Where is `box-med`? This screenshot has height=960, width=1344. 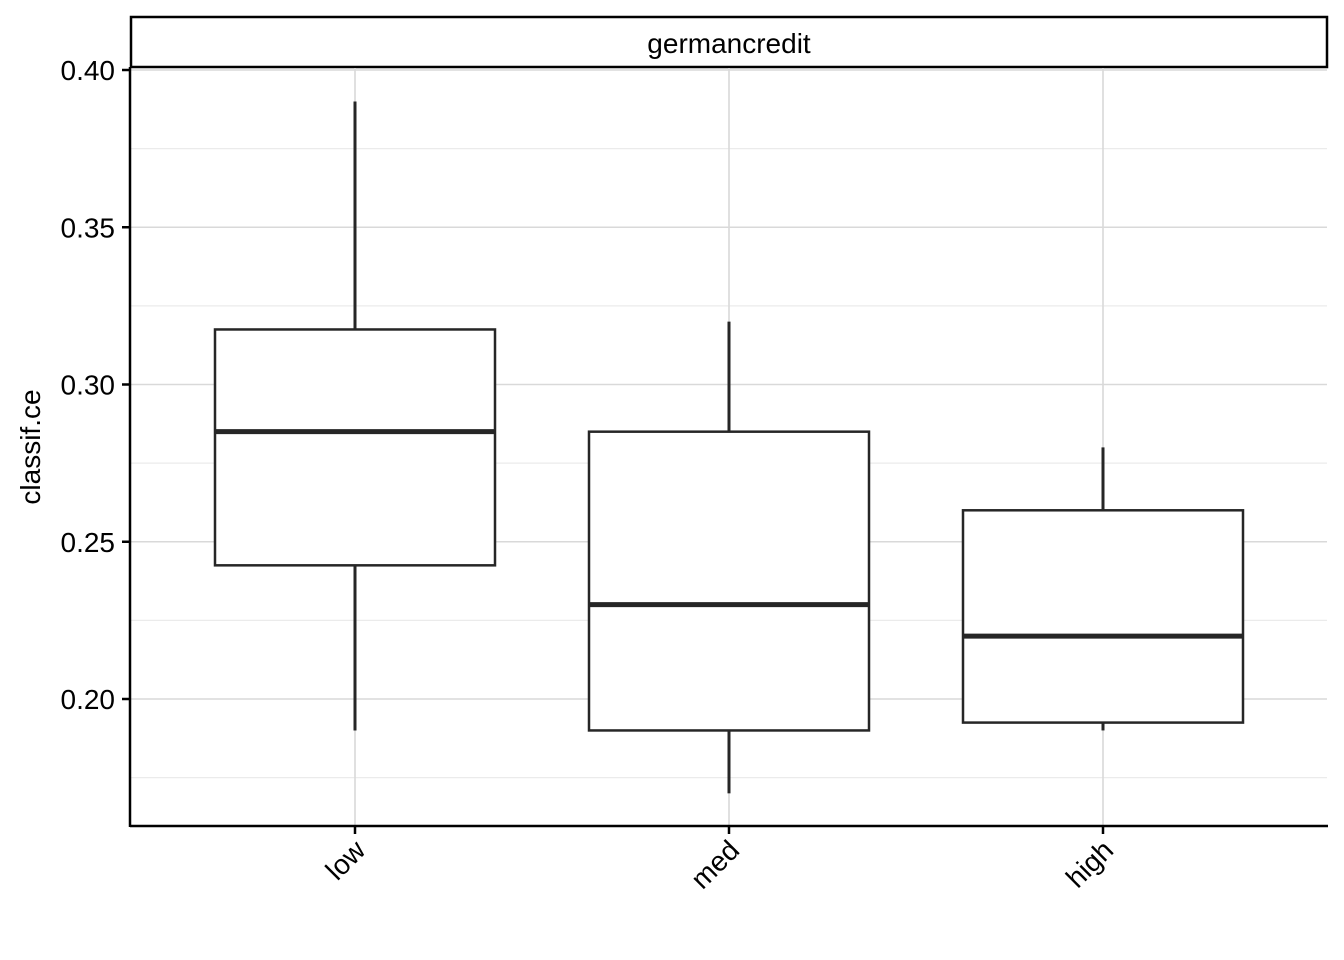
box-med is located at coordinates (729, 557).